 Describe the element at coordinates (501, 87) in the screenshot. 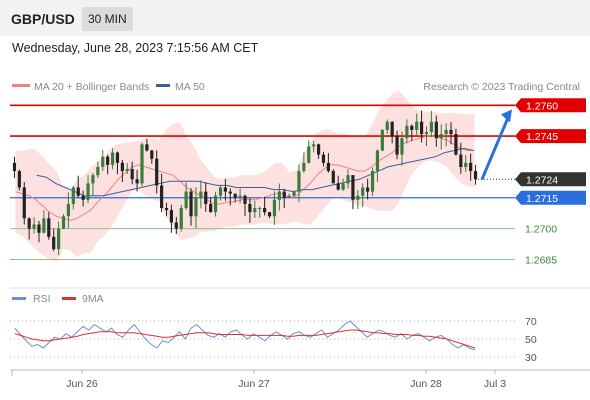

I see `credit-text: Research © 2023 Trading Central` at that location.